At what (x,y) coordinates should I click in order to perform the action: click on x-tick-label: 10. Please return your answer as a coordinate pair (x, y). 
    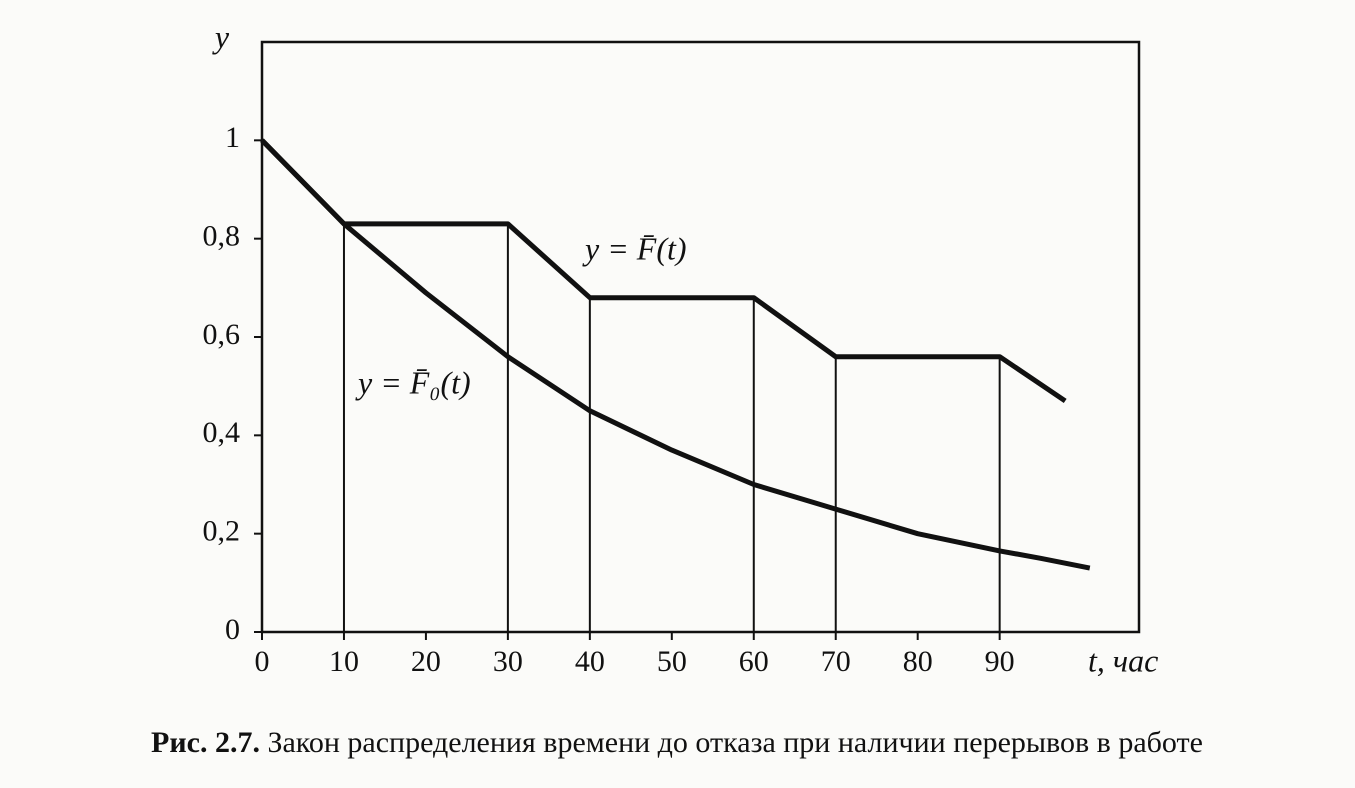
    Looking at the image, I should click on (344, 661).